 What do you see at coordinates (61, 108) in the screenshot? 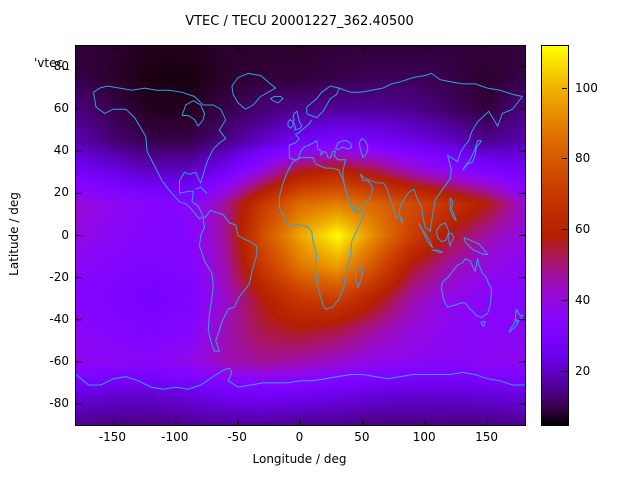
I see `y-tick-label: 60` at bounding box center [61, 108].